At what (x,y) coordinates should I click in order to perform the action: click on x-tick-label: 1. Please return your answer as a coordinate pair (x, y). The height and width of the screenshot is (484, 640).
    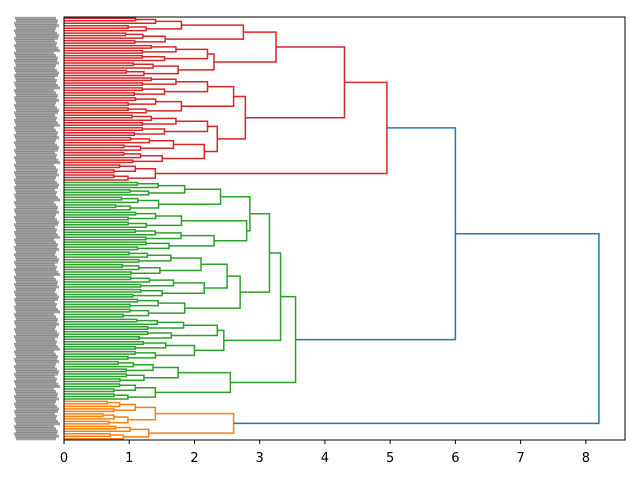
    Looking at the image, I should click on (129, 458).